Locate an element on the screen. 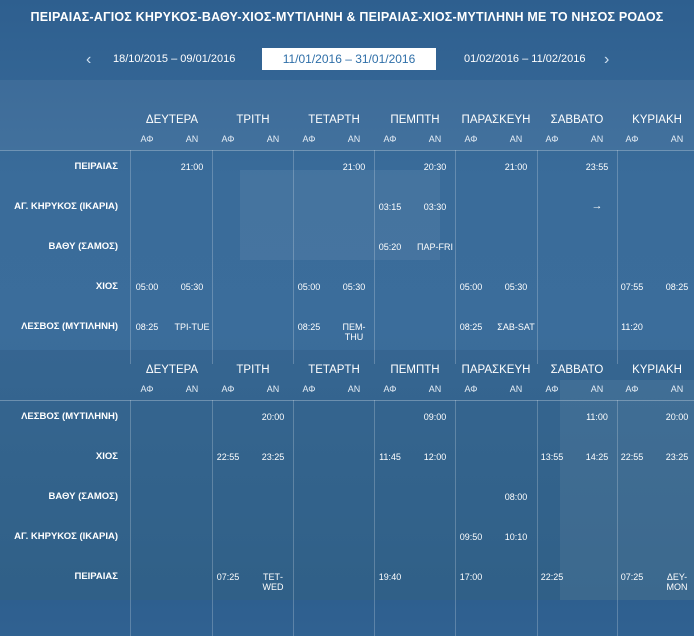  port-name: ΠΕΙΡΑΙΑΣ is located at coordinates (96, 576).